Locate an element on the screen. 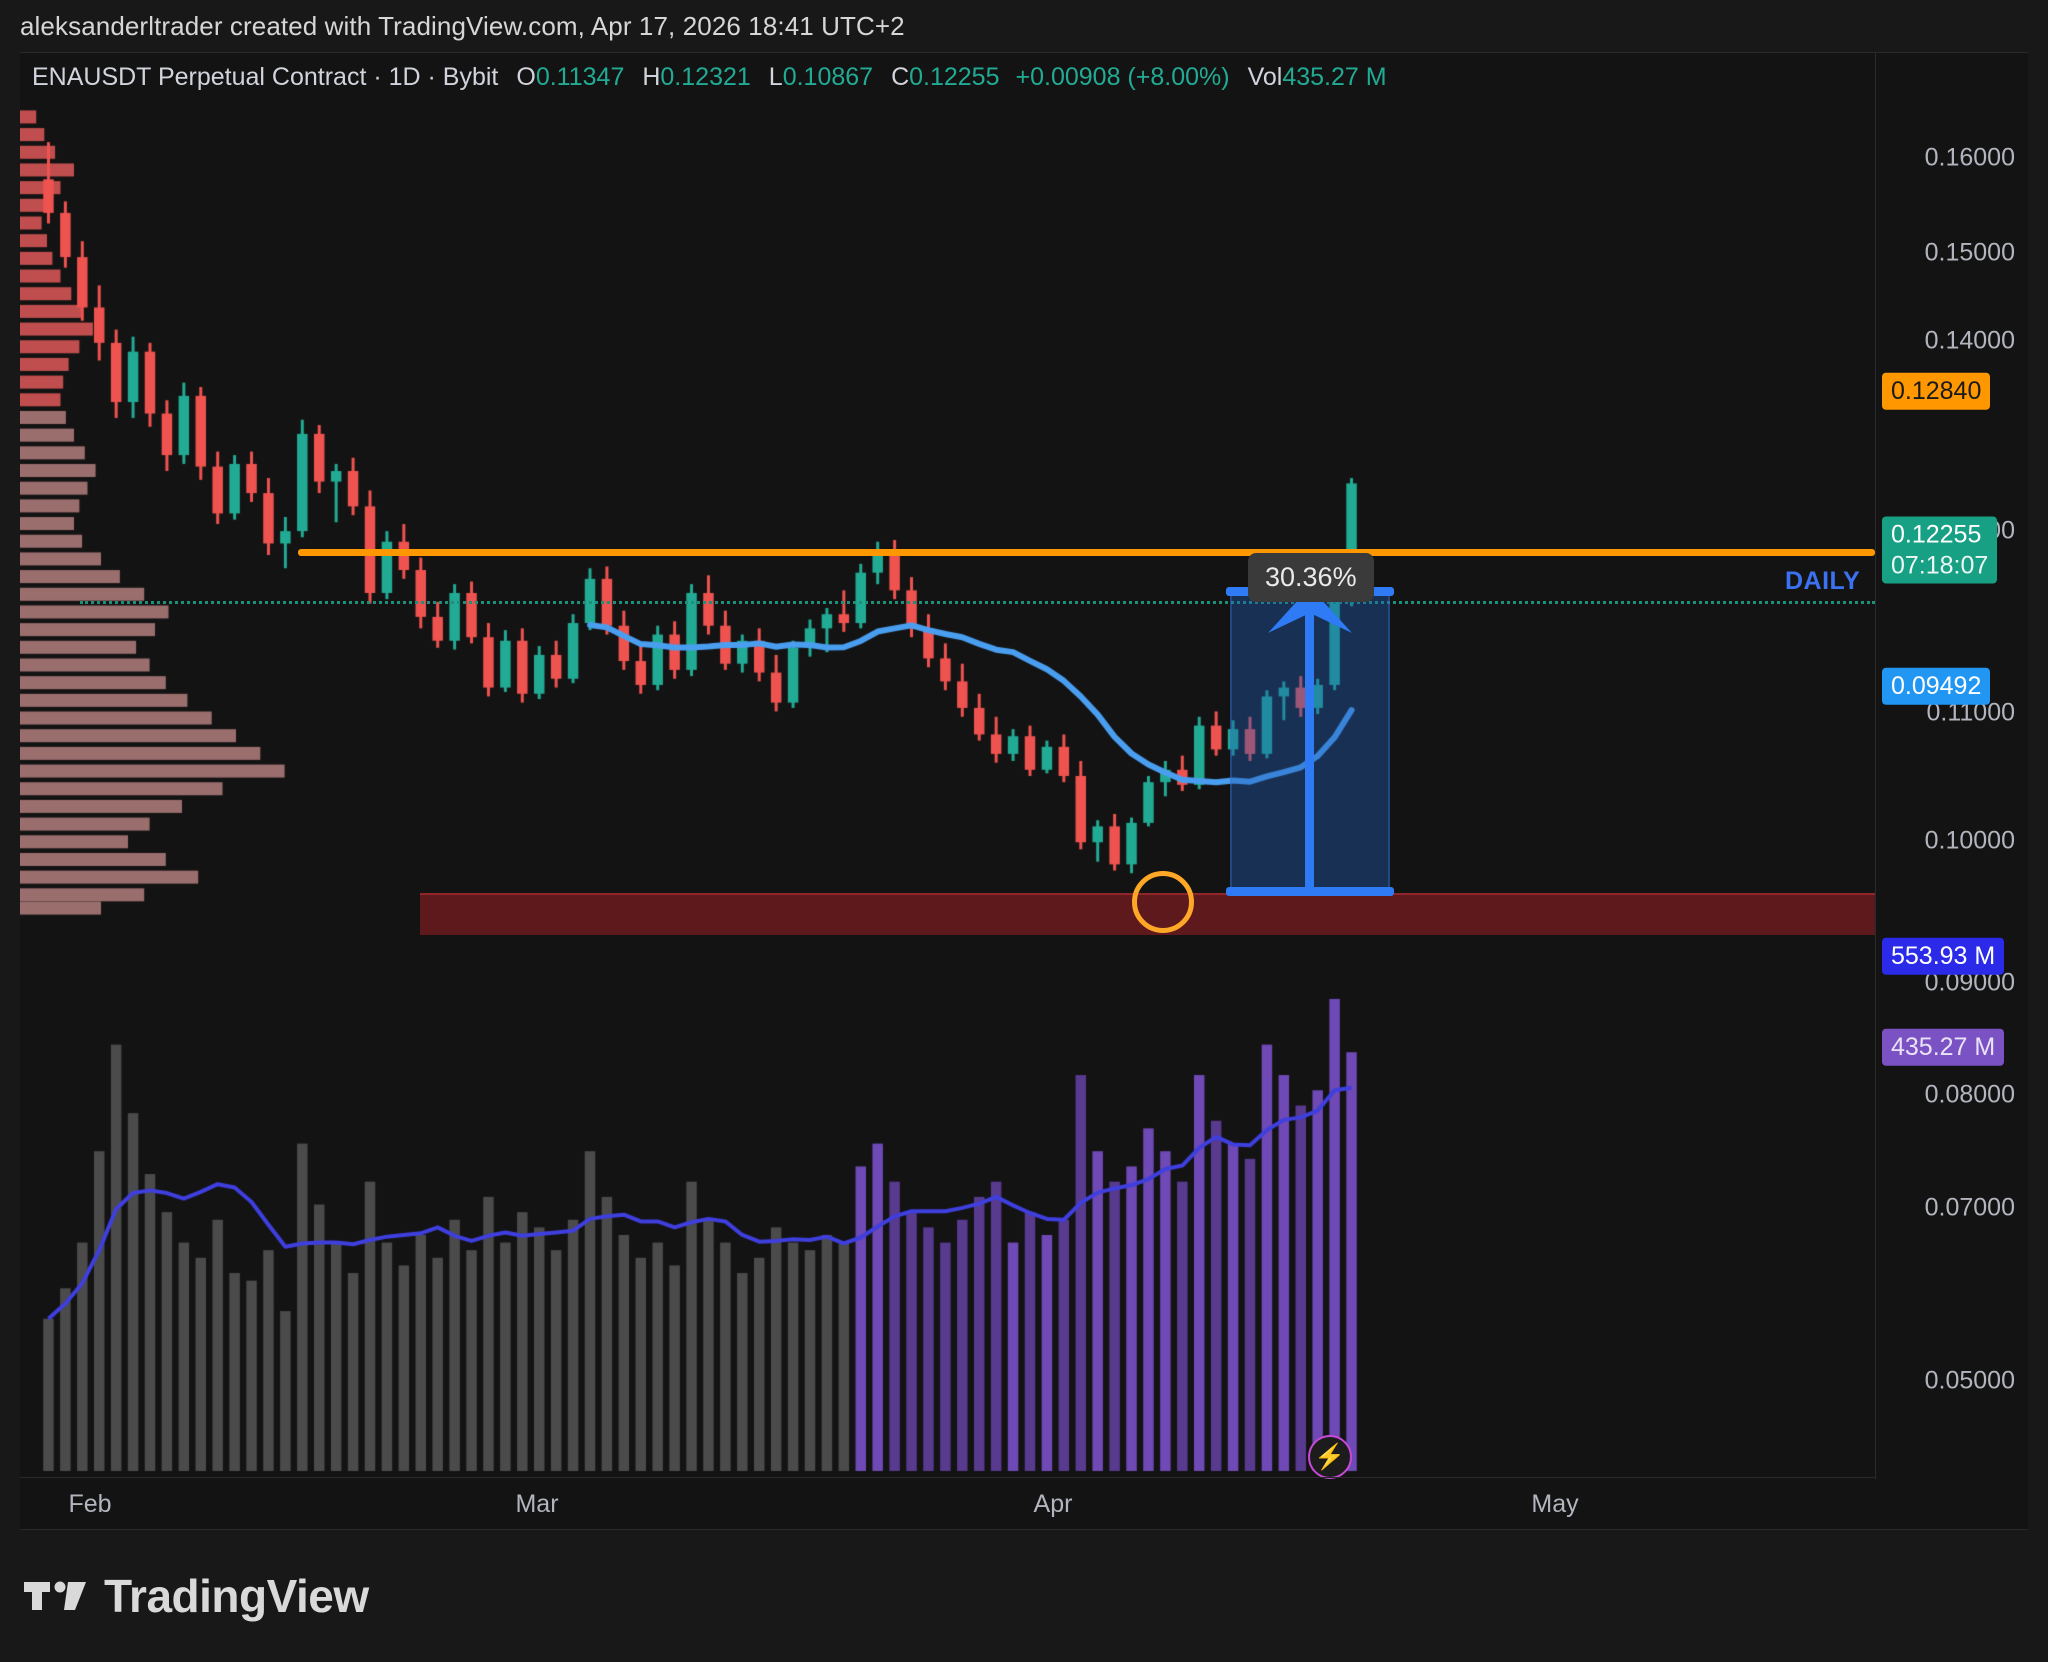 This screenshot has height=1662, width=2048. price-tick: 0.07000 is located at coordinates (1969, 1207).